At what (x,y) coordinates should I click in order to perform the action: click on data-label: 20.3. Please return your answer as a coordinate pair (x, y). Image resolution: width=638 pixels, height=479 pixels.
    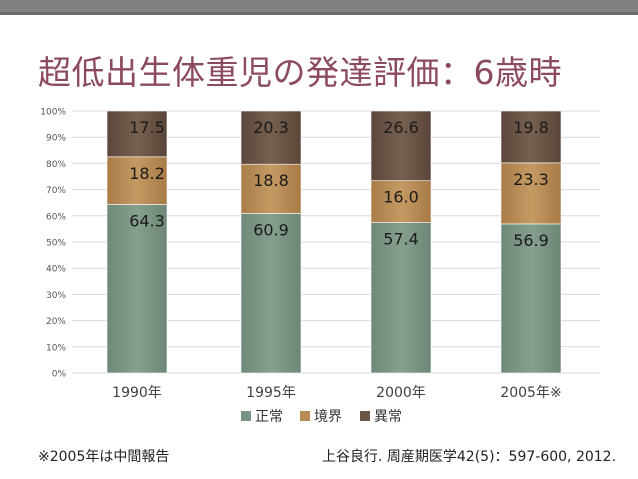
    Looking at the image, I should click on (271, 127).